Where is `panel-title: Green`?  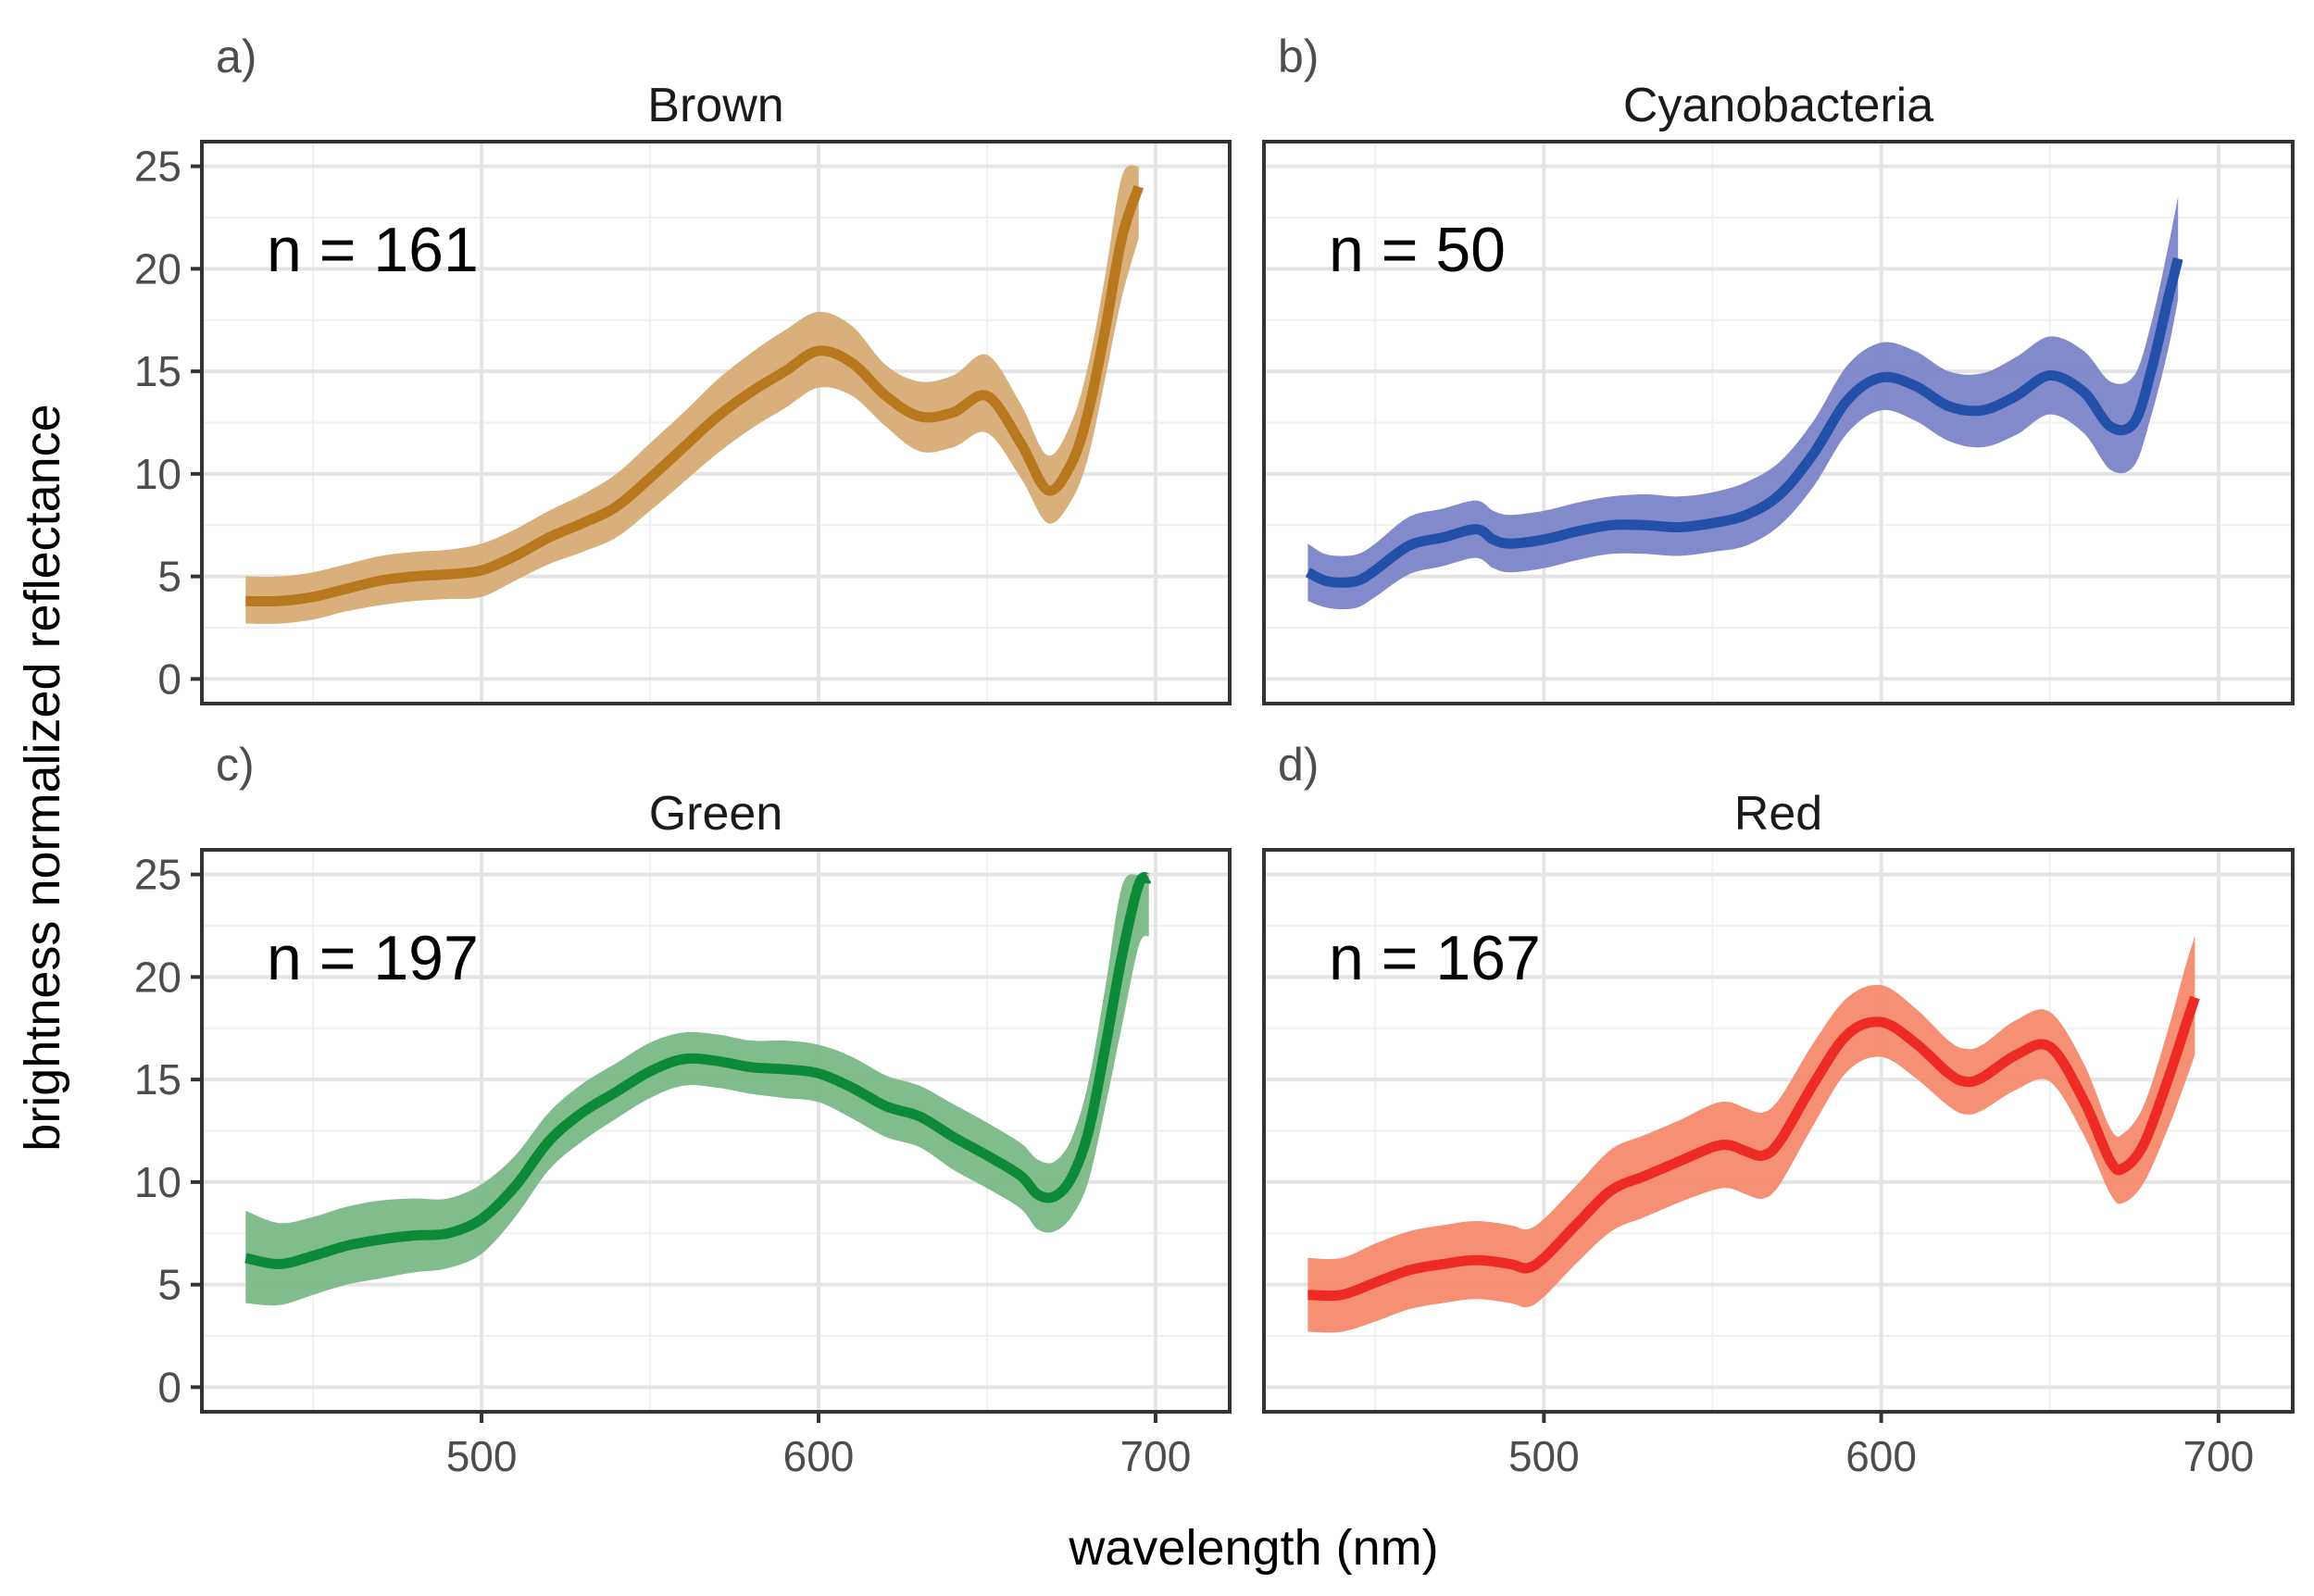 panel-title: Green is located at coordinates (716, 814).